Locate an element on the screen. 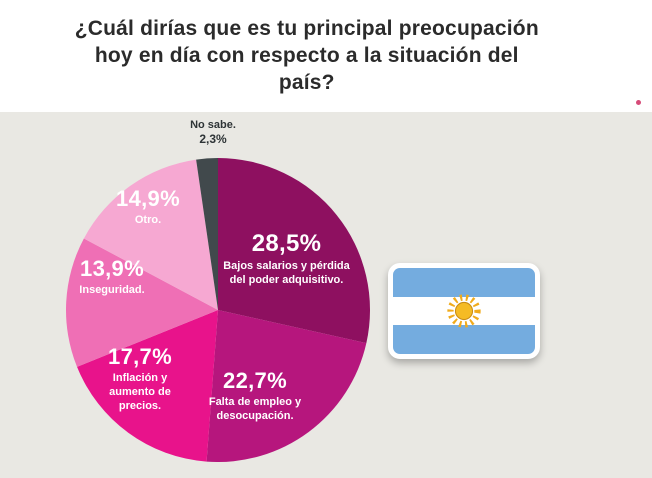  slice-percent: 13,9% is located at coordinates (112, 268).